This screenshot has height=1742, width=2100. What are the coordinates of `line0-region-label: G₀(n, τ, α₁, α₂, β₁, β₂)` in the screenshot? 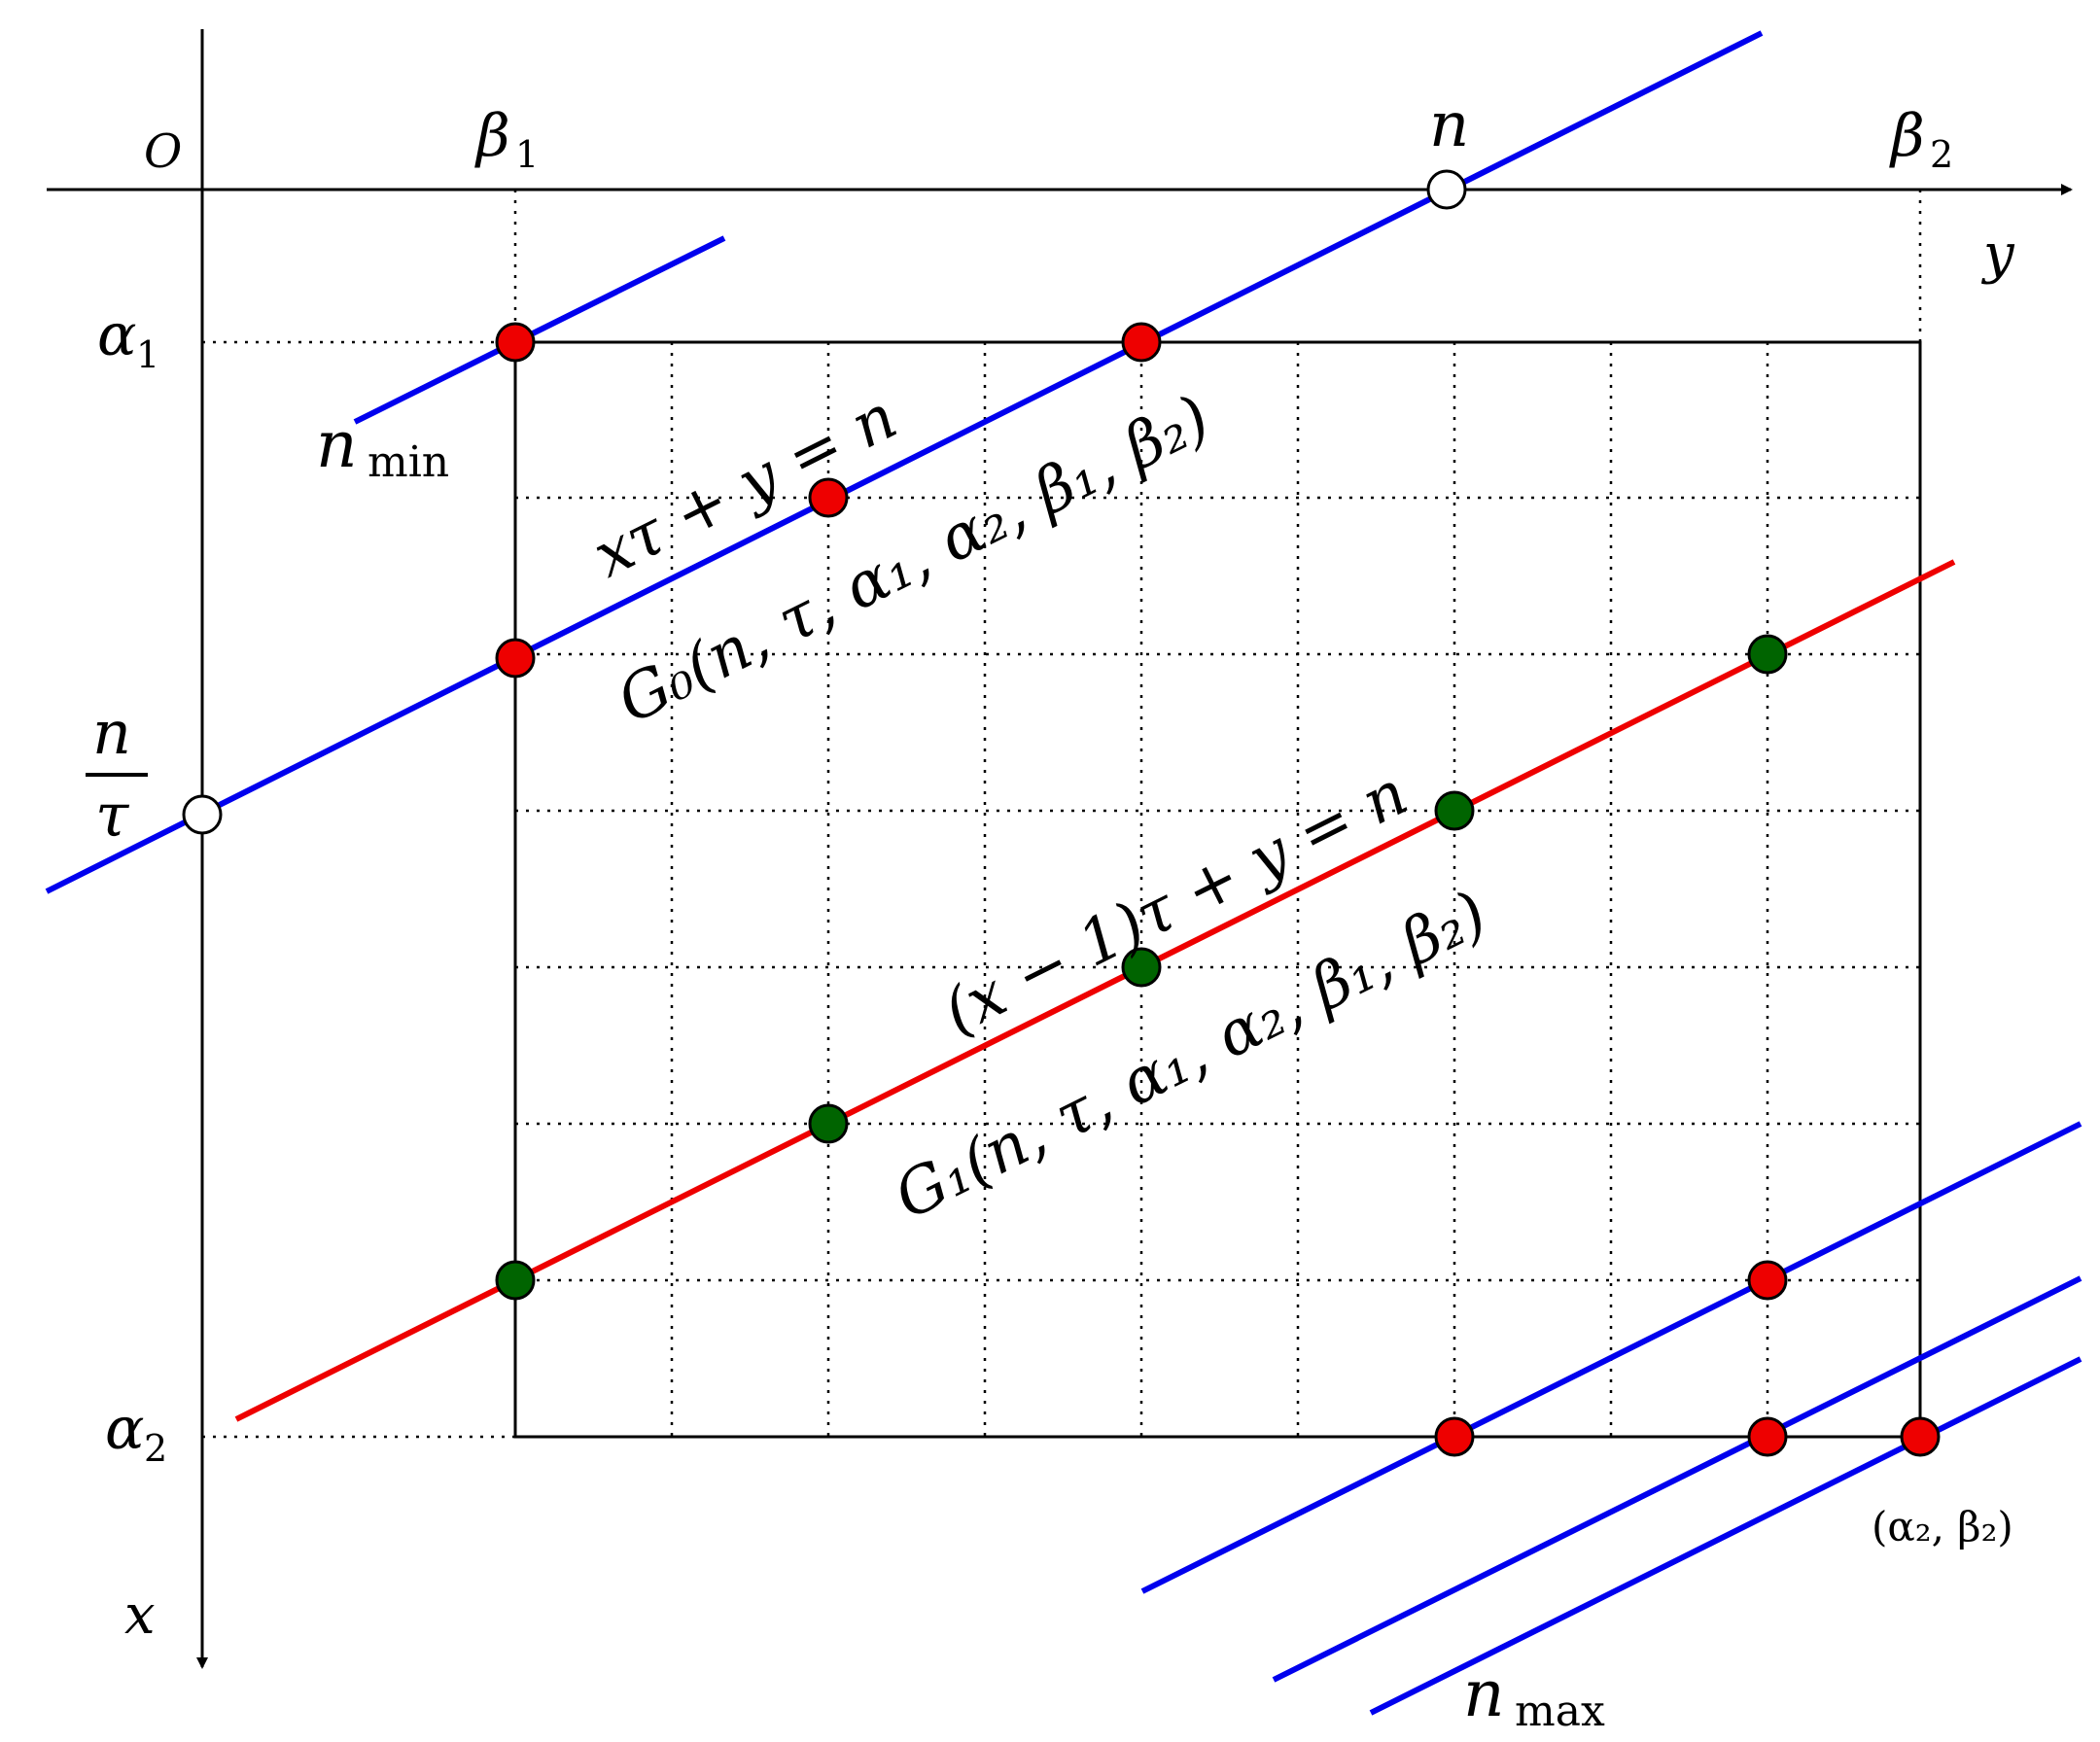 It's located at (914, 560).